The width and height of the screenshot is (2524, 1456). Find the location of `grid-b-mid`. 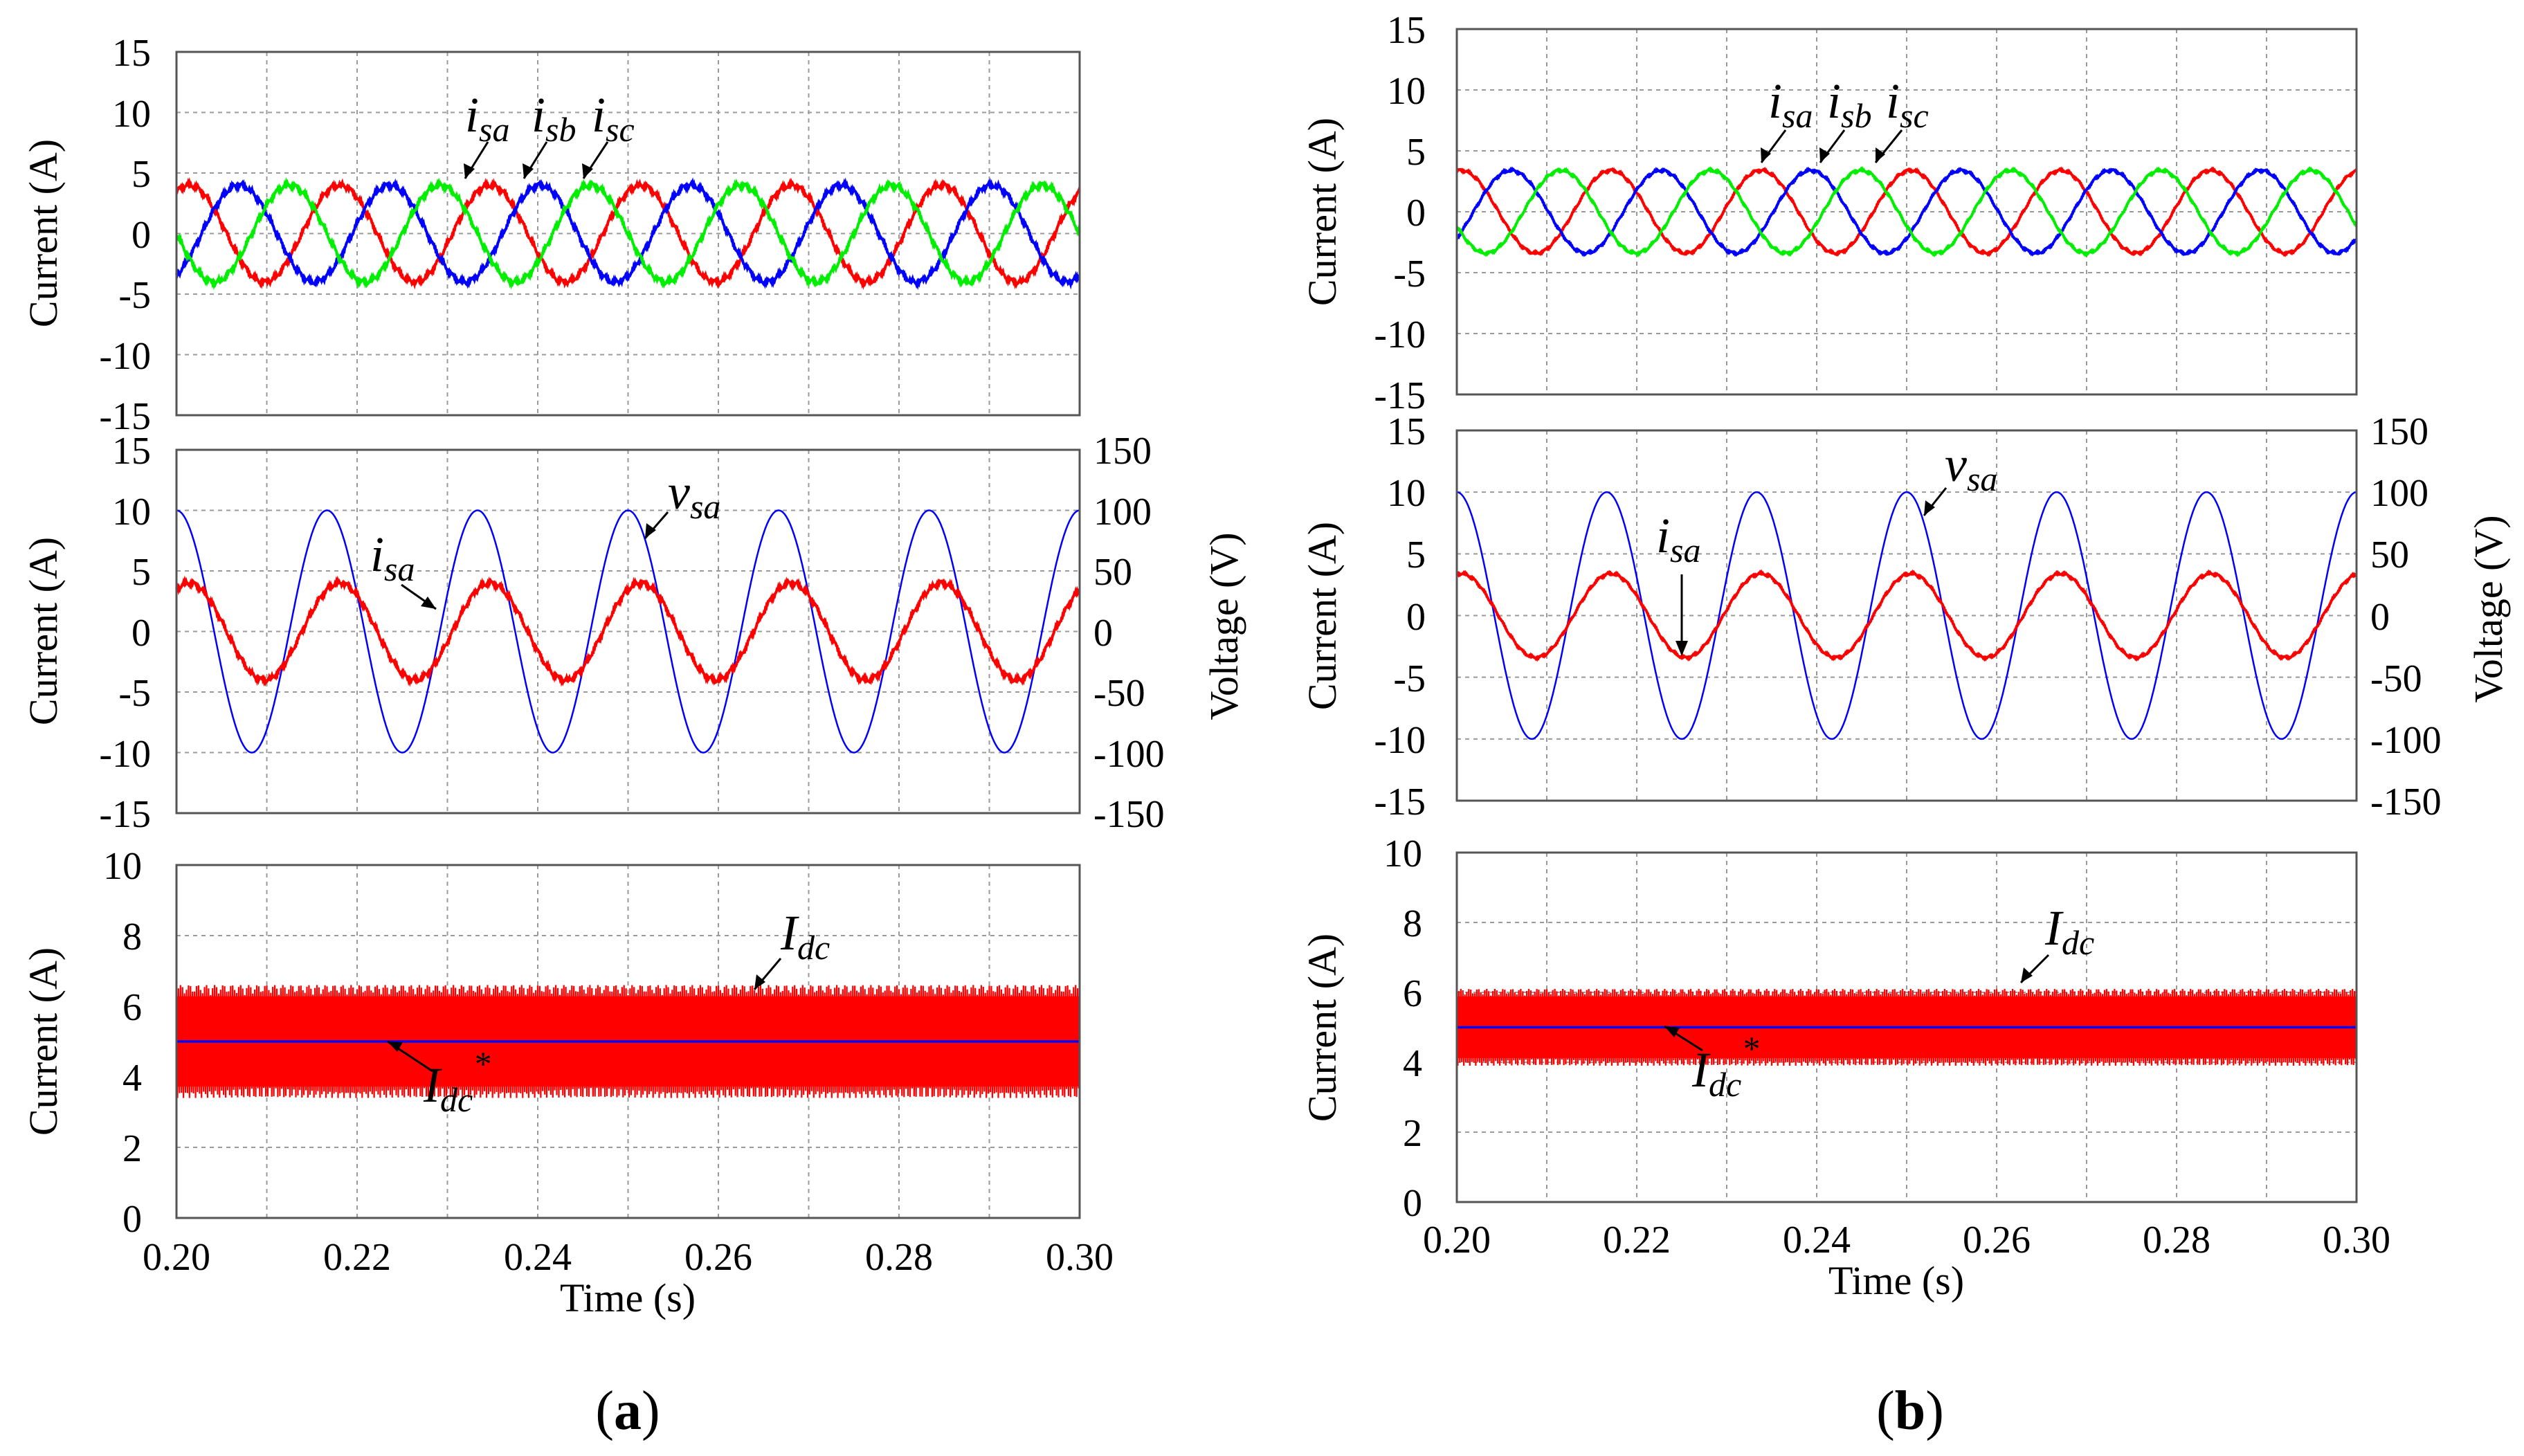

grid-b-mid is located at coordinates (1907, 615).